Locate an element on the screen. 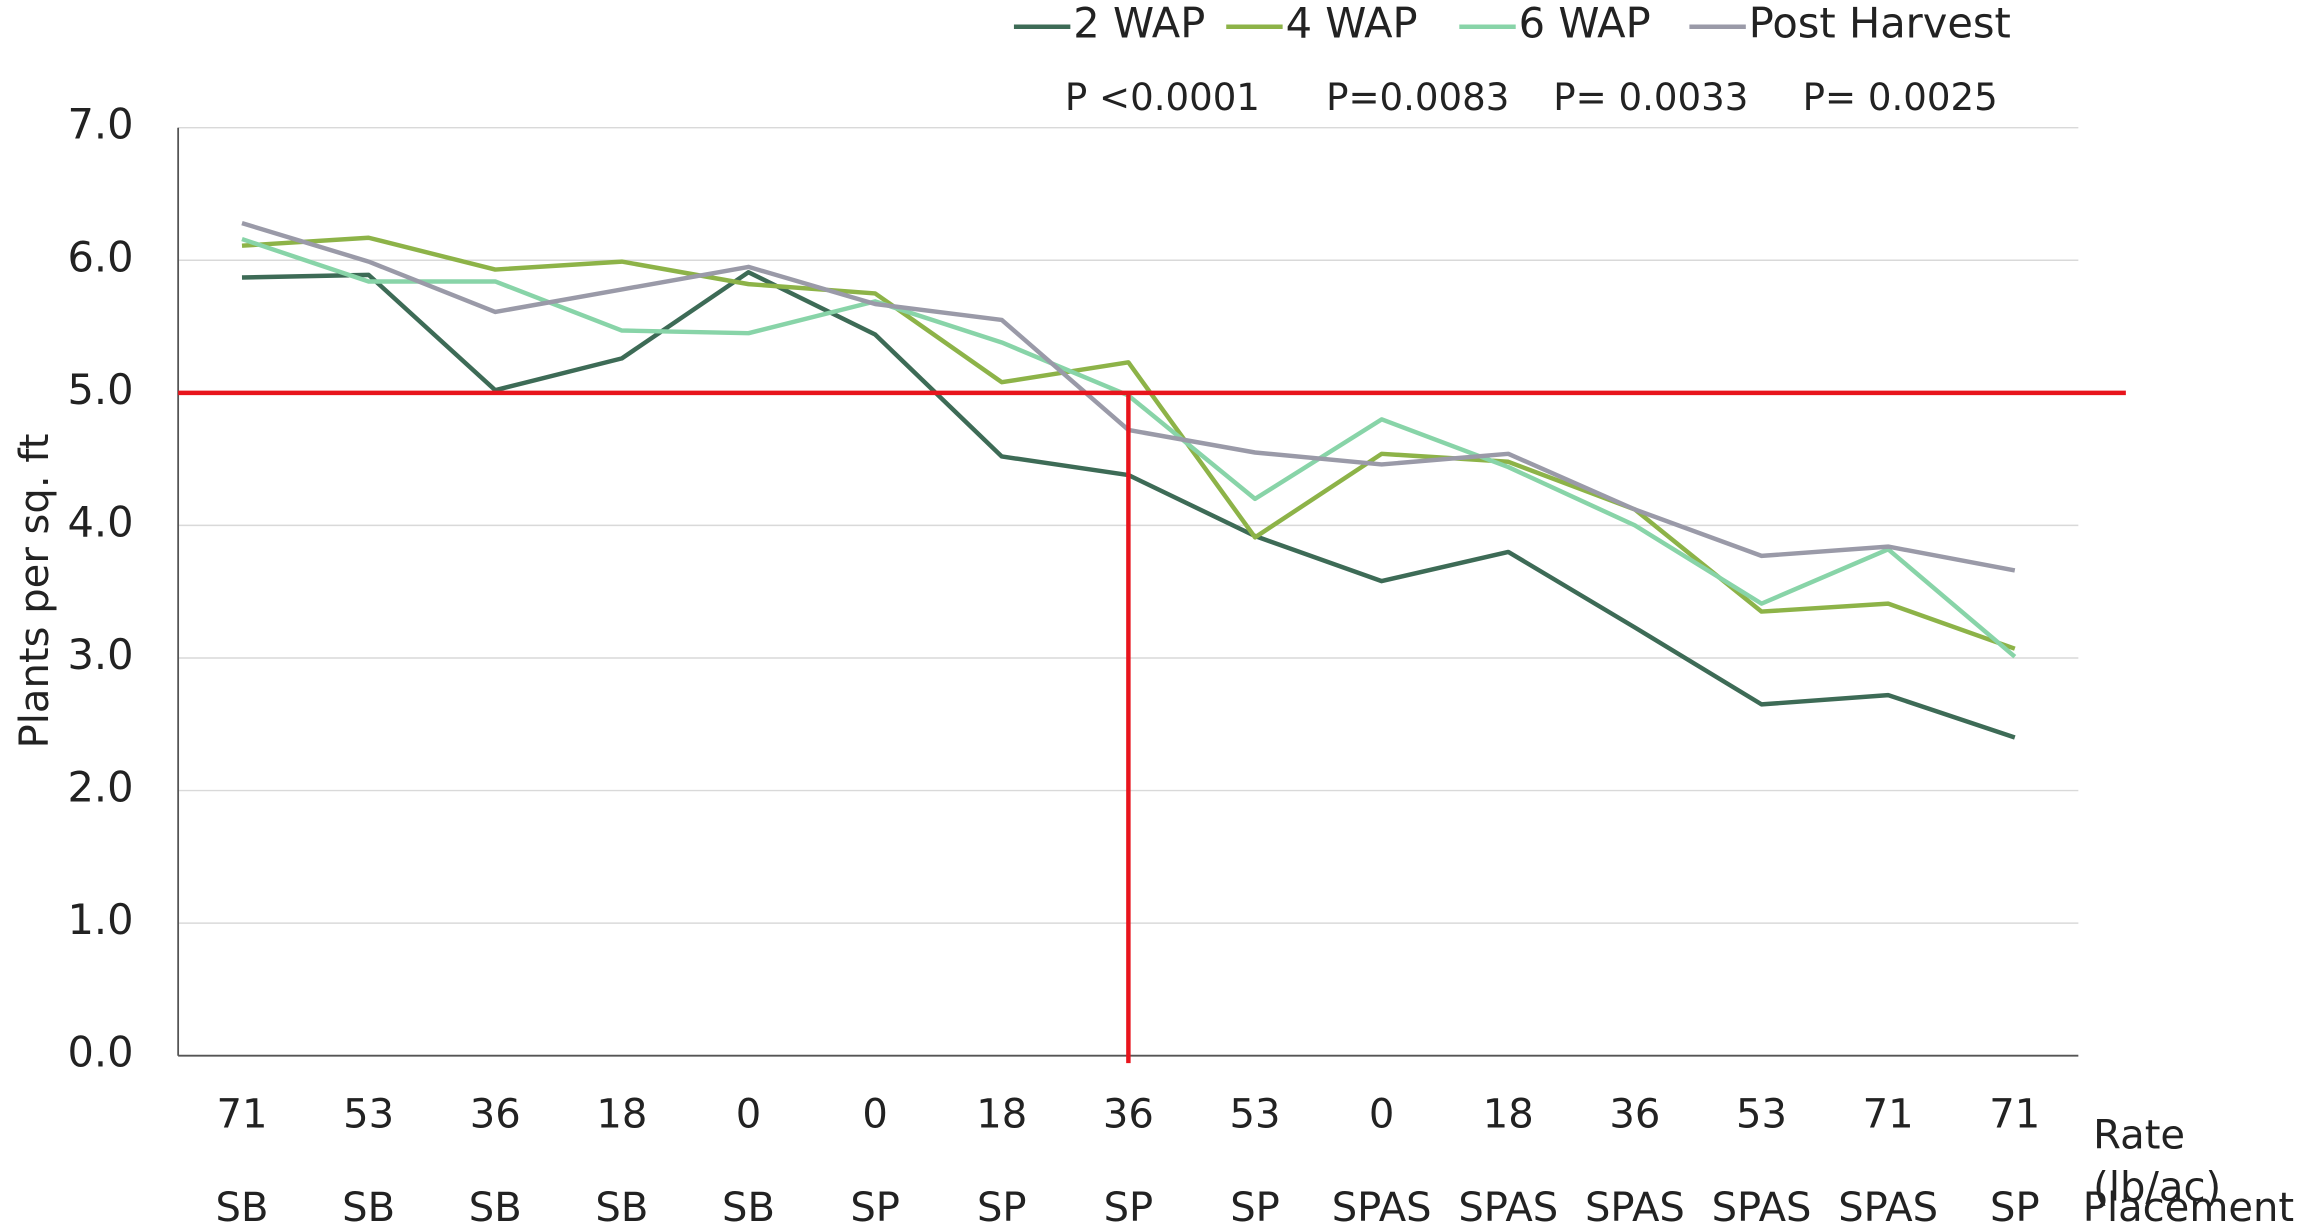  y-tick-label: 5.0 is located at coordinates (101, 389).